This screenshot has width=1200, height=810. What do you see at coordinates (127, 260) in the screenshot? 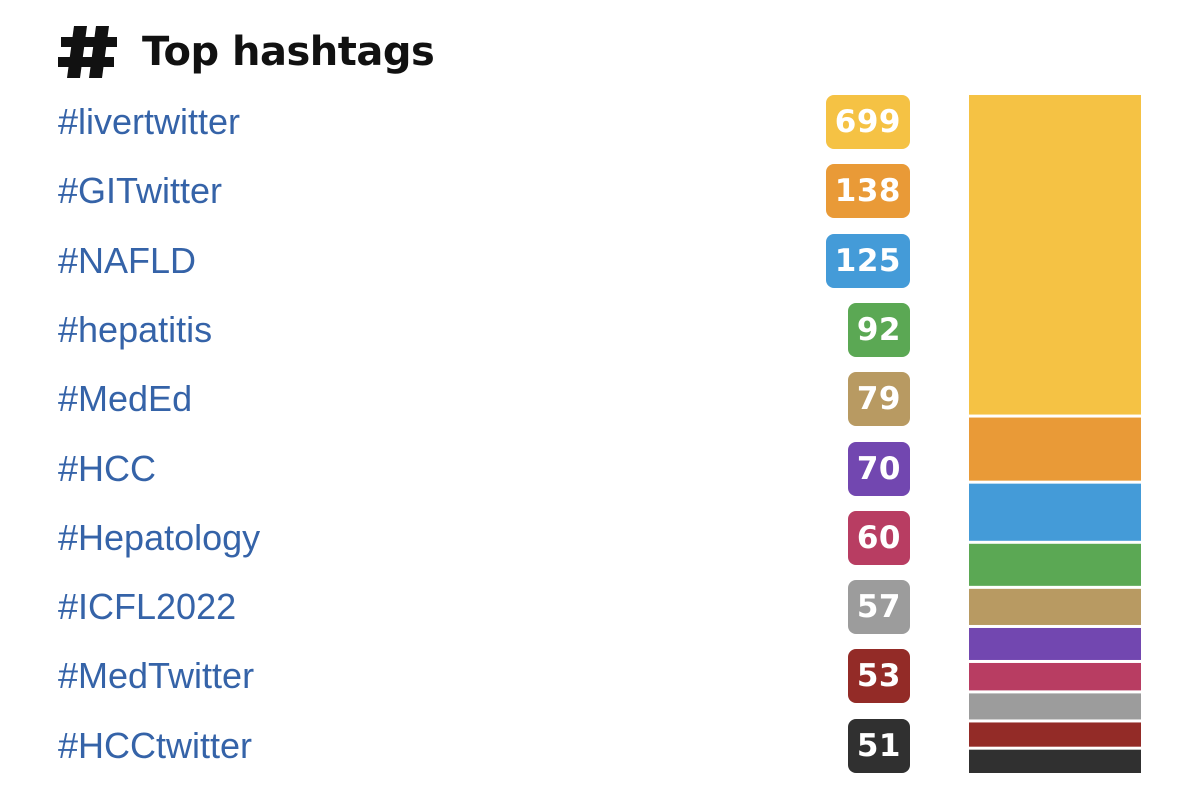
I see `hashtag-link: #NAFLD` at bounding box center [127, 260].